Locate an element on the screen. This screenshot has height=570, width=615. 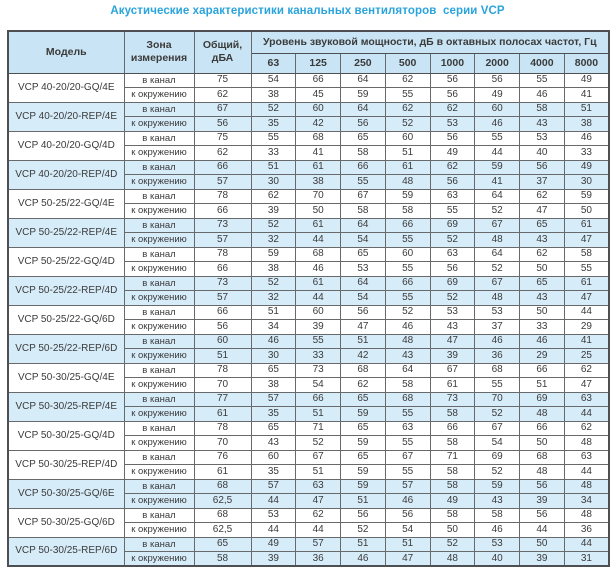
total-dba-cell: 66 is located at coordinates (222, 211).